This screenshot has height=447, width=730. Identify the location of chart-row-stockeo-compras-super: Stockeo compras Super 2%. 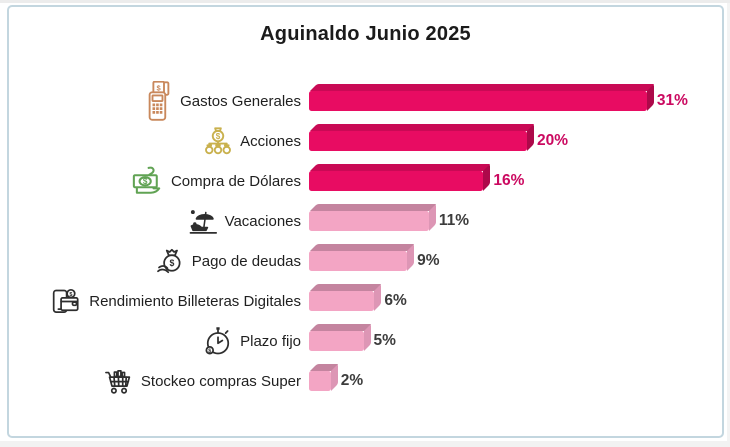
(366, 381).